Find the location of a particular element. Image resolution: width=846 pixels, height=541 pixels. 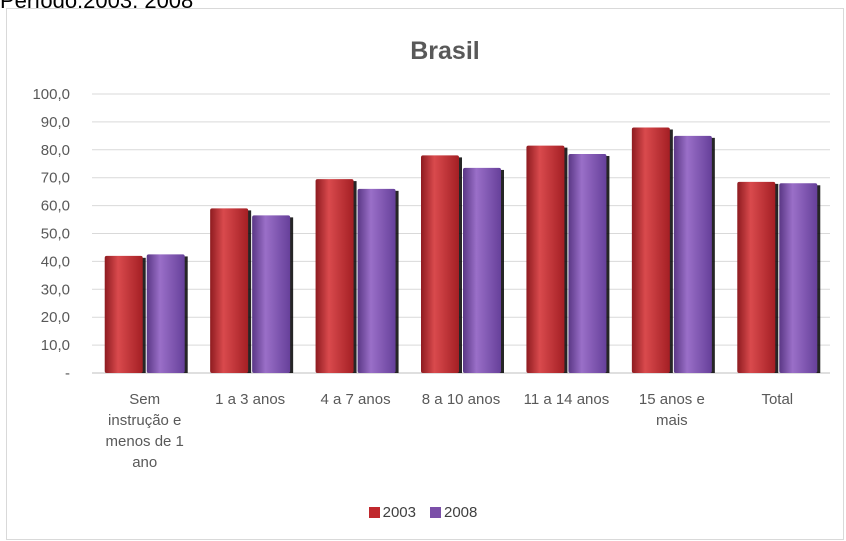

y-tick-label: 70,0 is located at coordinates (55, 178).